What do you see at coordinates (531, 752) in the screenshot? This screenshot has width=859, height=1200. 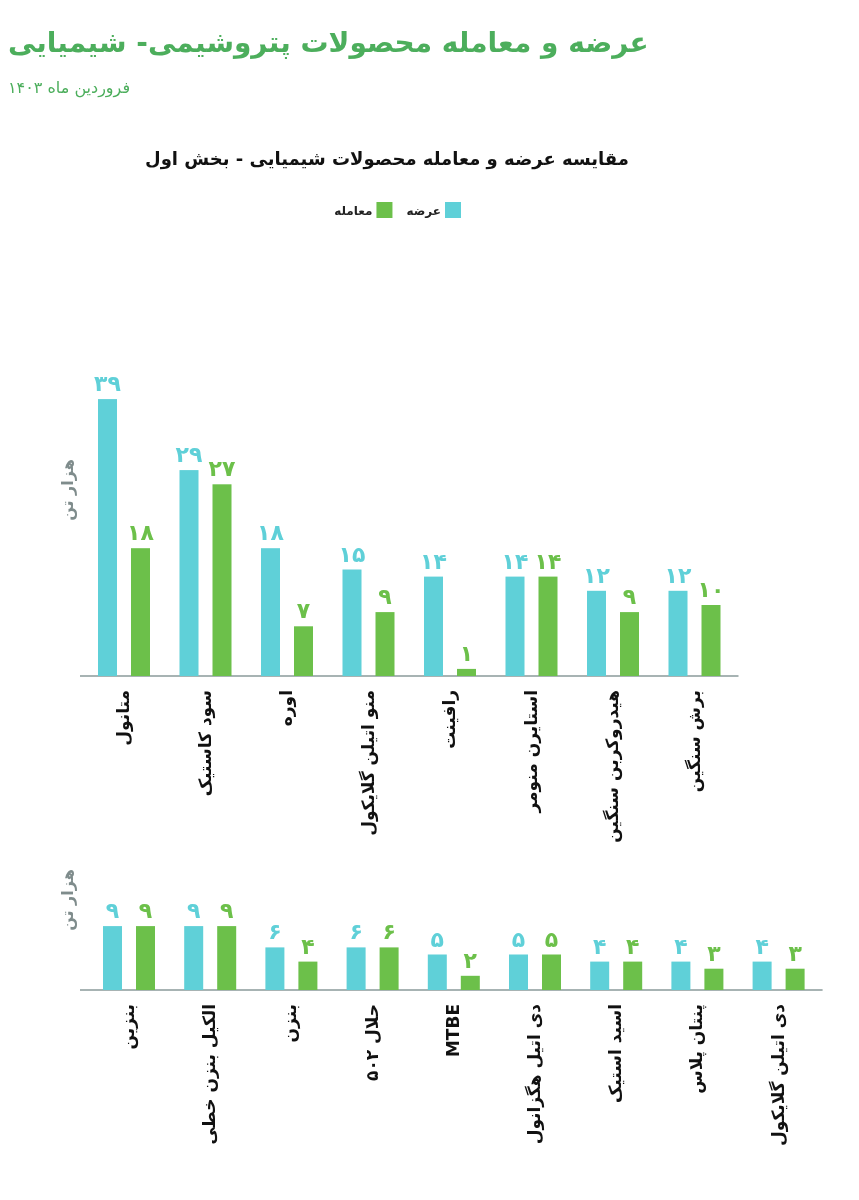 I see `x-tick-label: استایرن منومر` at bounding box center [531, 752].